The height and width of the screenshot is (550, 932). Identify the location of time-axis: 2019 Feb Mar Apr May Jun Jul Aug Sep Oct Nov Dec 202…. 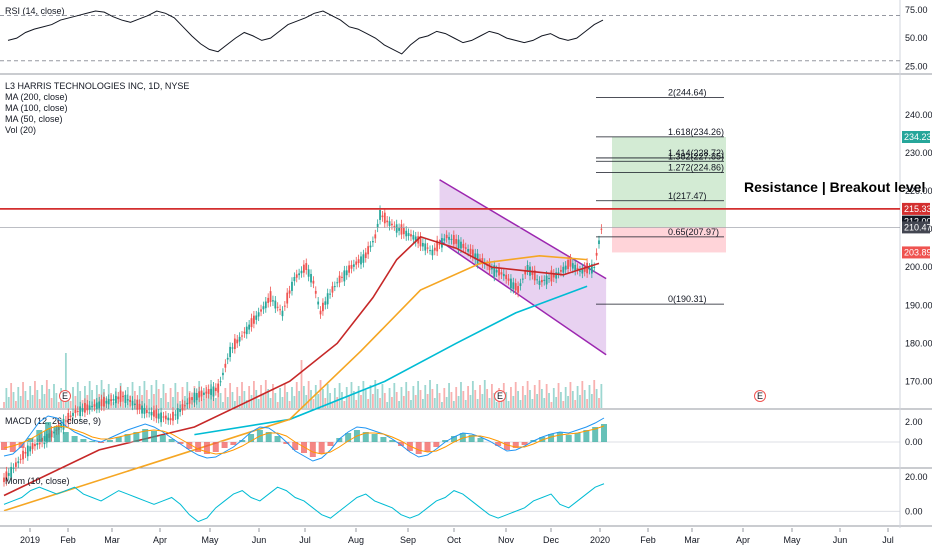
(457, 536).